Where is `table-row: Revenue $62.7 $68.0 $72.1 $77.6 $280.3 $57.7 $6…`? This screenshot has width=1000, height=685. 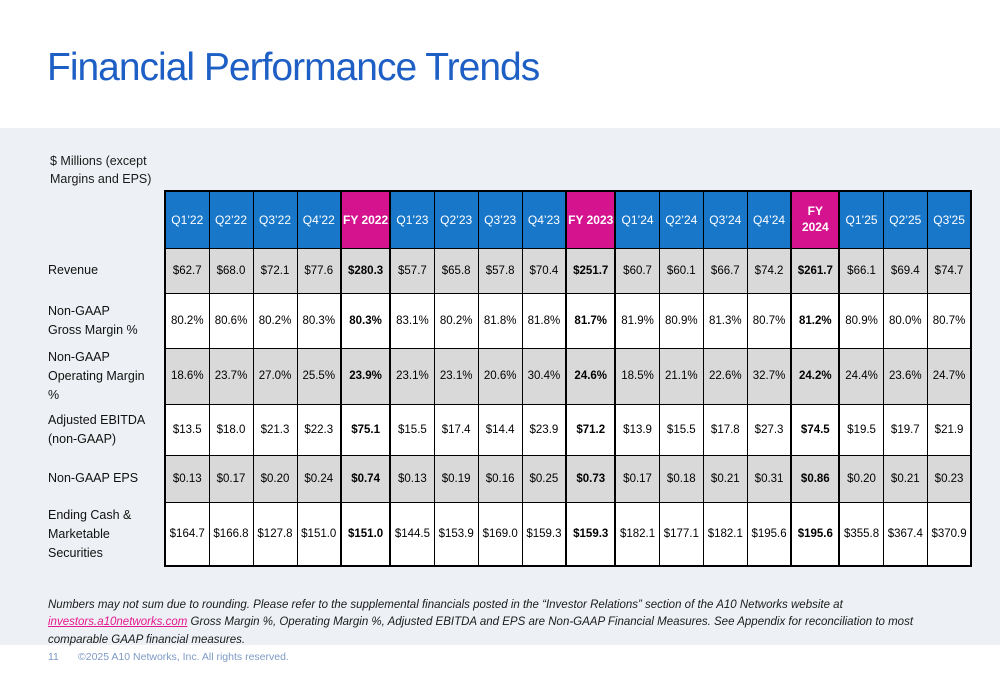 table-row: Revenue $62.7 $68.0 $72.1 $77.6 $280.3 $57.7 $6… is located at coordinates (510, 270).